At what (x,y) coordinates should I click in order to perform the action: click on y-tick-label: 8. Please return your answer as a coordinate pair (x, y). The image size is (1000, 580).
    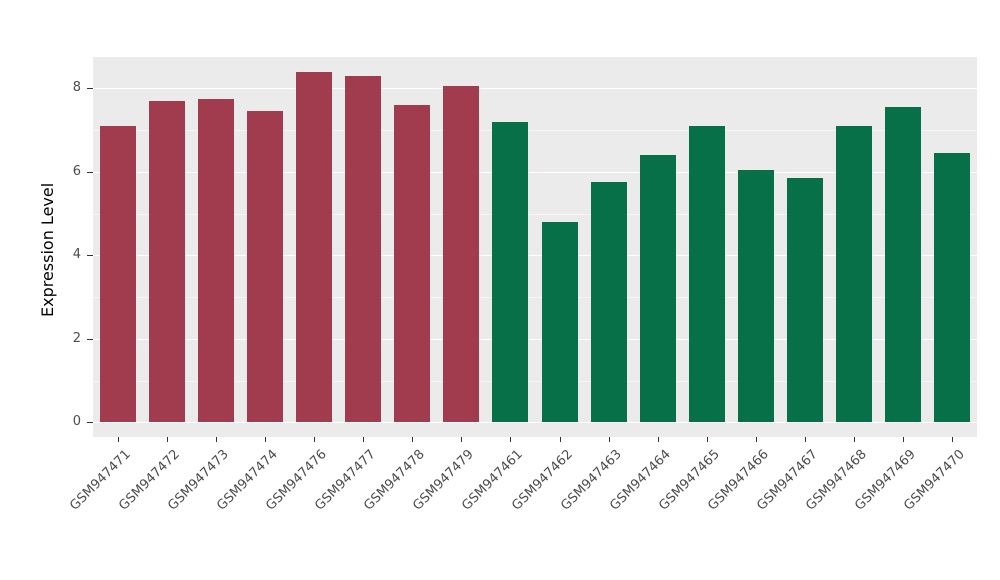
    Looking at the image, I should click on (76, 88).